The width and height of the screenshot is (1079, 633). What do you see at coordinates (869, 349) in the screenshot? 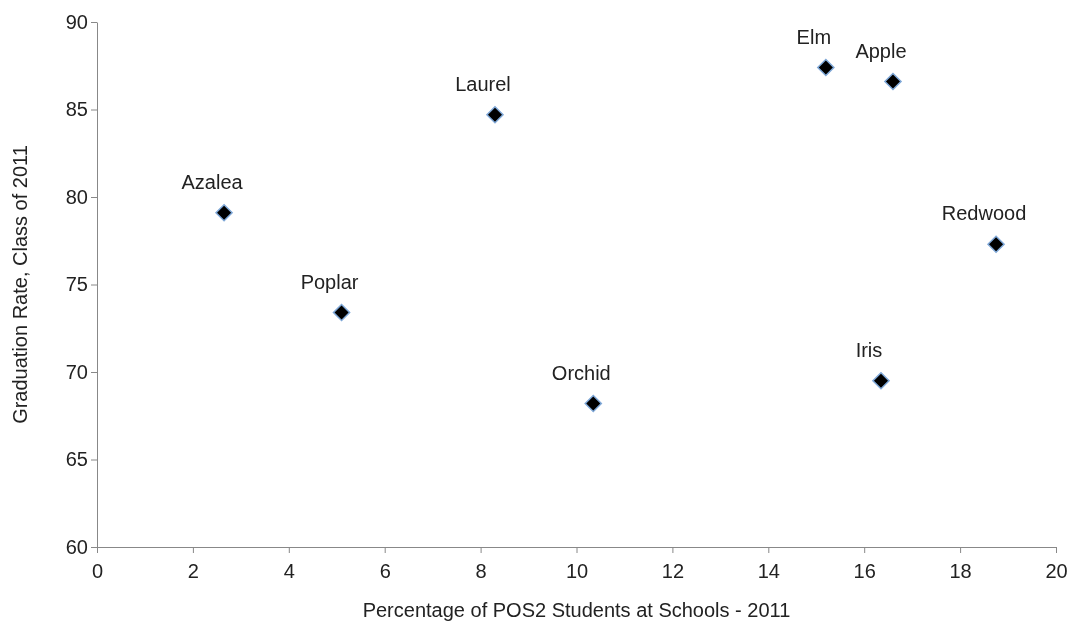
I see `series-label: Iris` at bounding box center [869, 349].